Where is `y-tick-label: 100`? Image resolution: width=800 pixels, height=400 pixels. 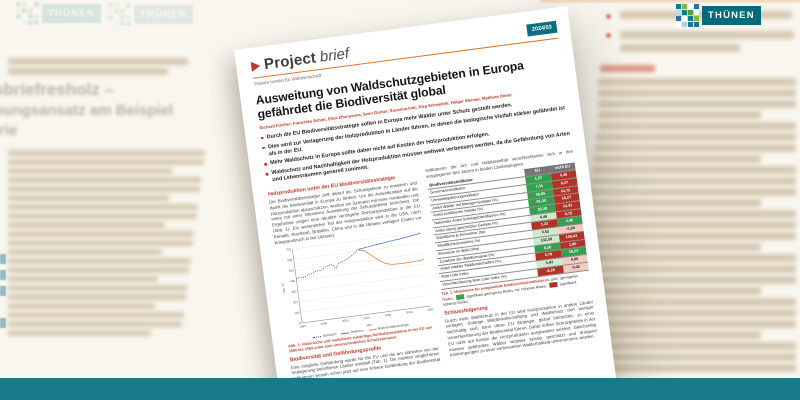
y-tick-label: 100 is located at coordinates (297, 313).